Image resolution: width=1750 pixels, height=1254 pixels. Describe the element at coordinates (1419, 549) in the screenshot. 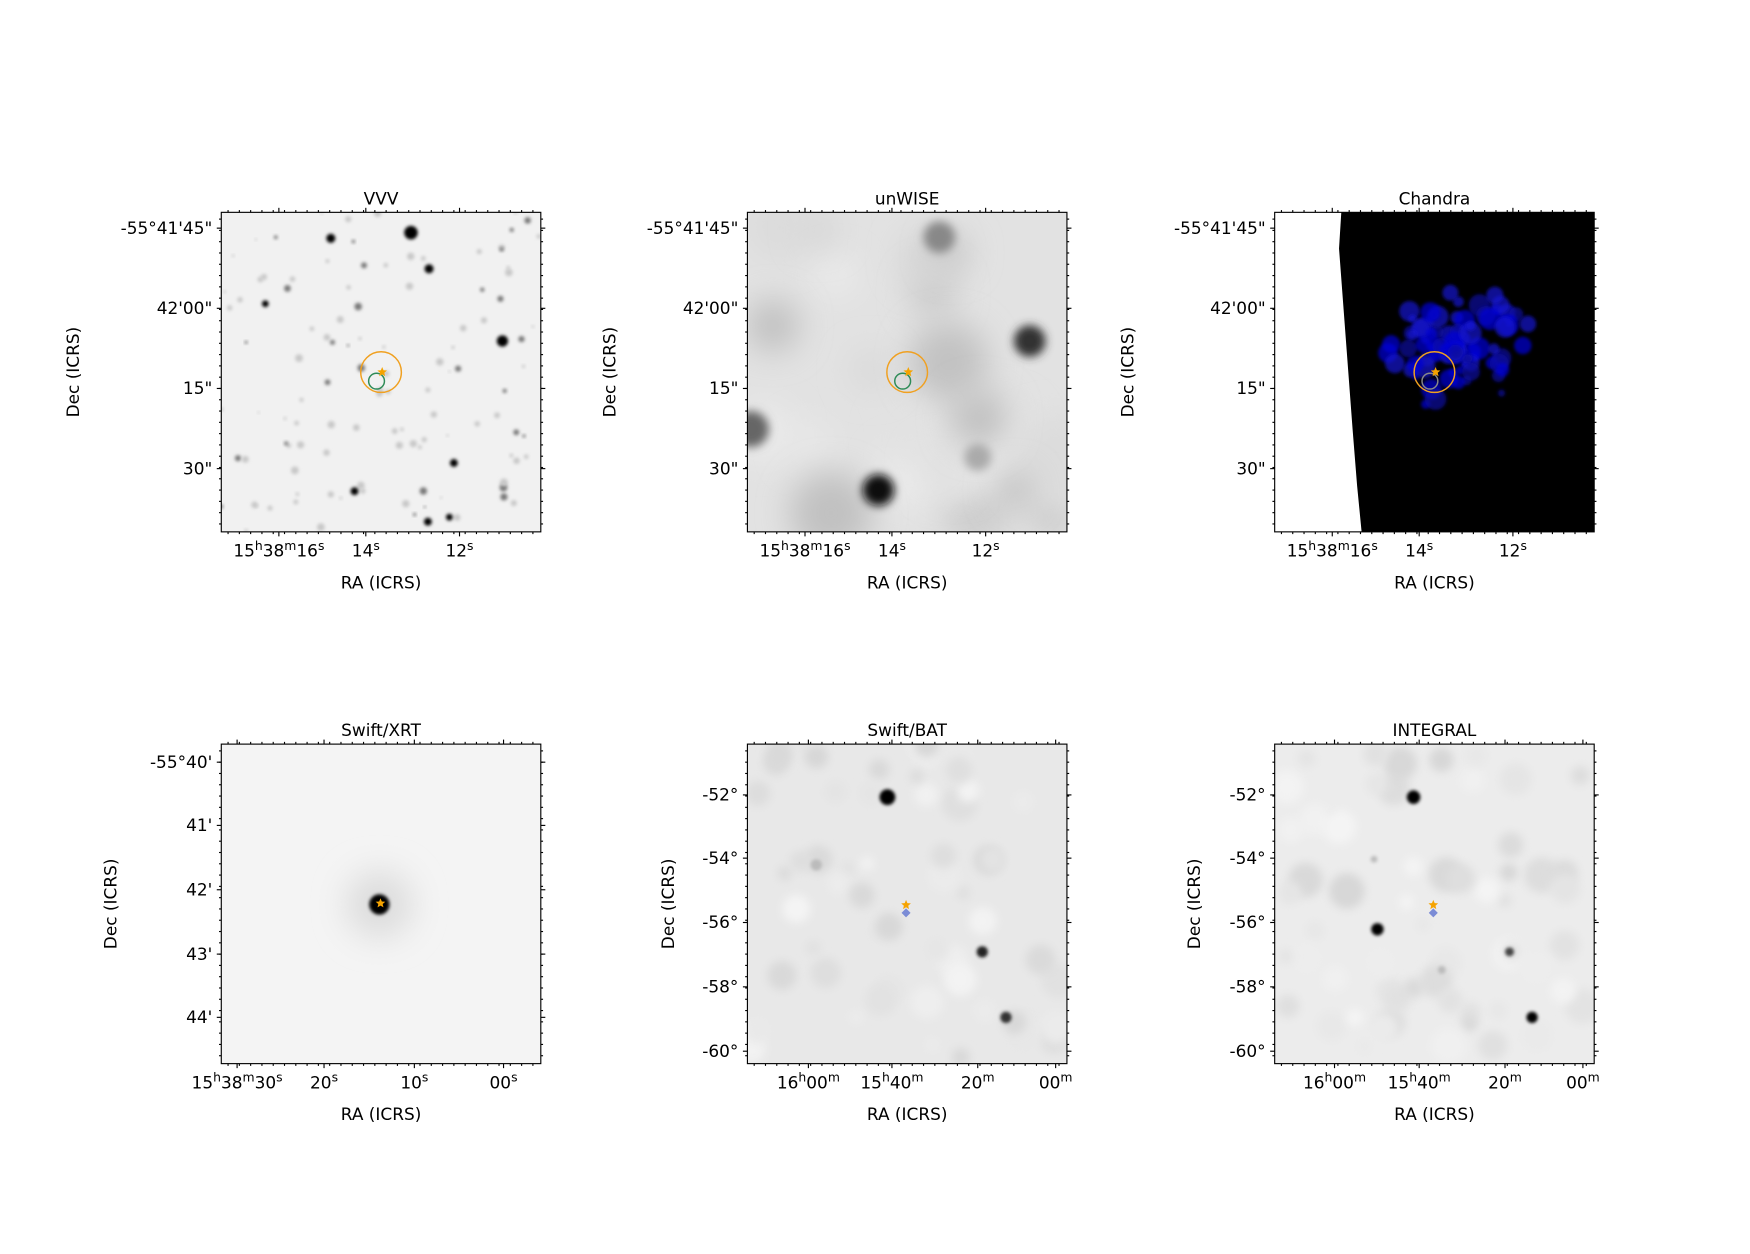

I see `x-tick-label: 14s` at that location.